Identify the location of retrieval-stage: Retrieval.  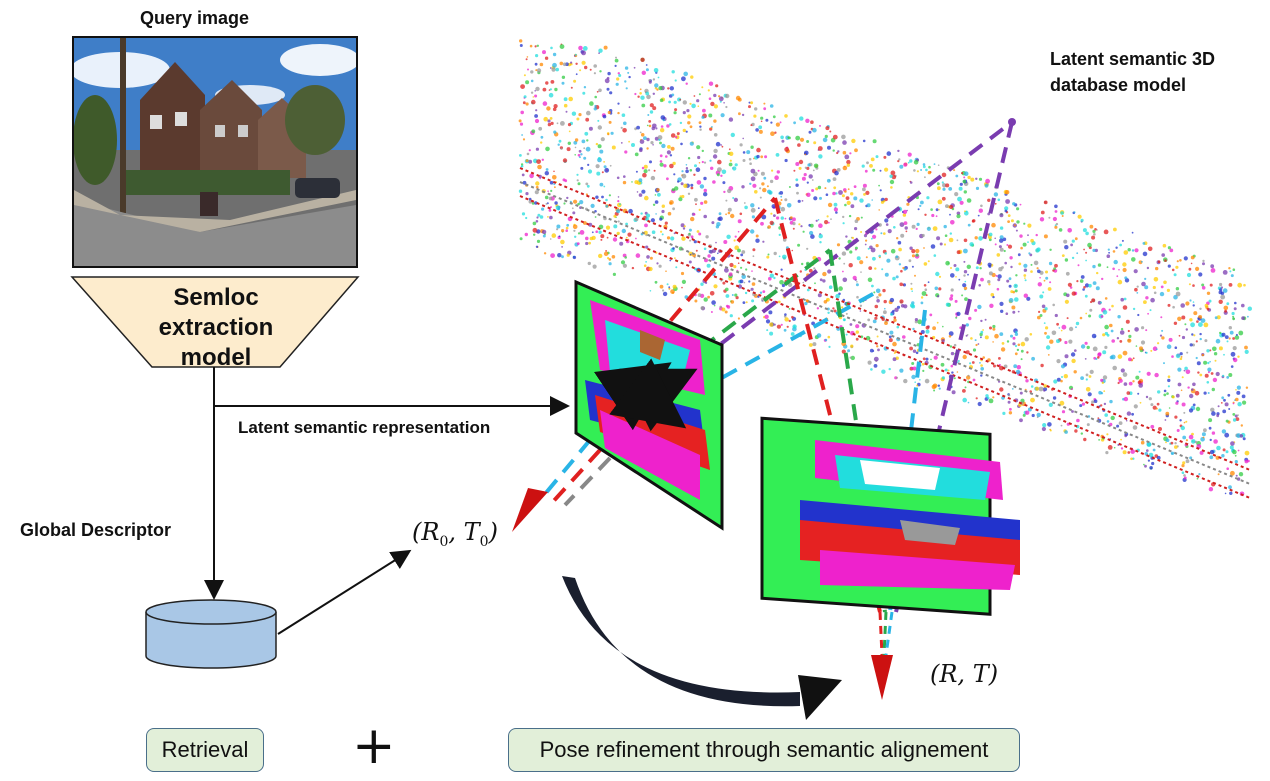
(205, 750).